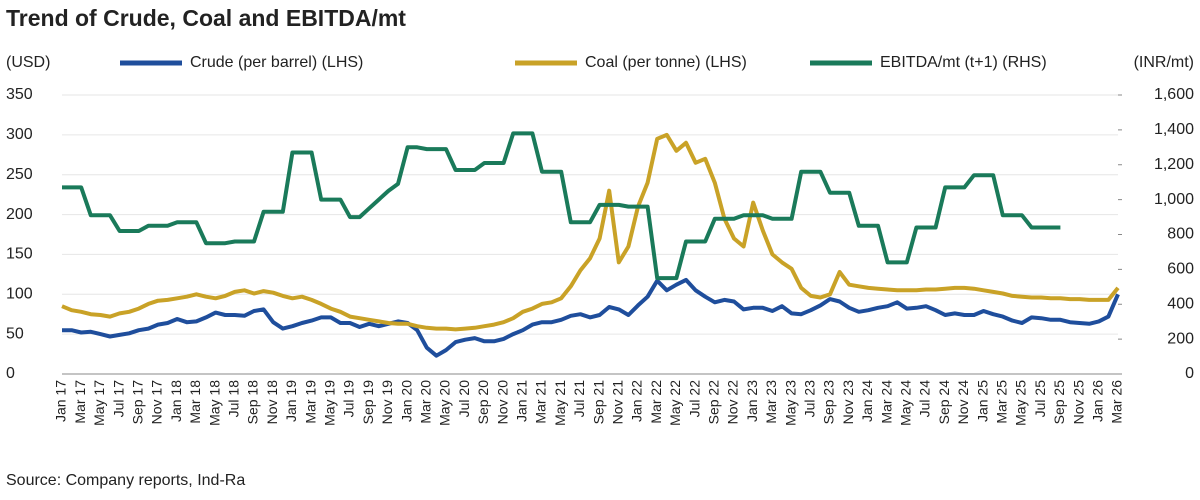 The height and width of the screenshot is (500, 1200). What do you see at coordinates (982, 401) in the screenshot?
I see `x-tick-label: Jan 25` at bounding box center [982, 401].